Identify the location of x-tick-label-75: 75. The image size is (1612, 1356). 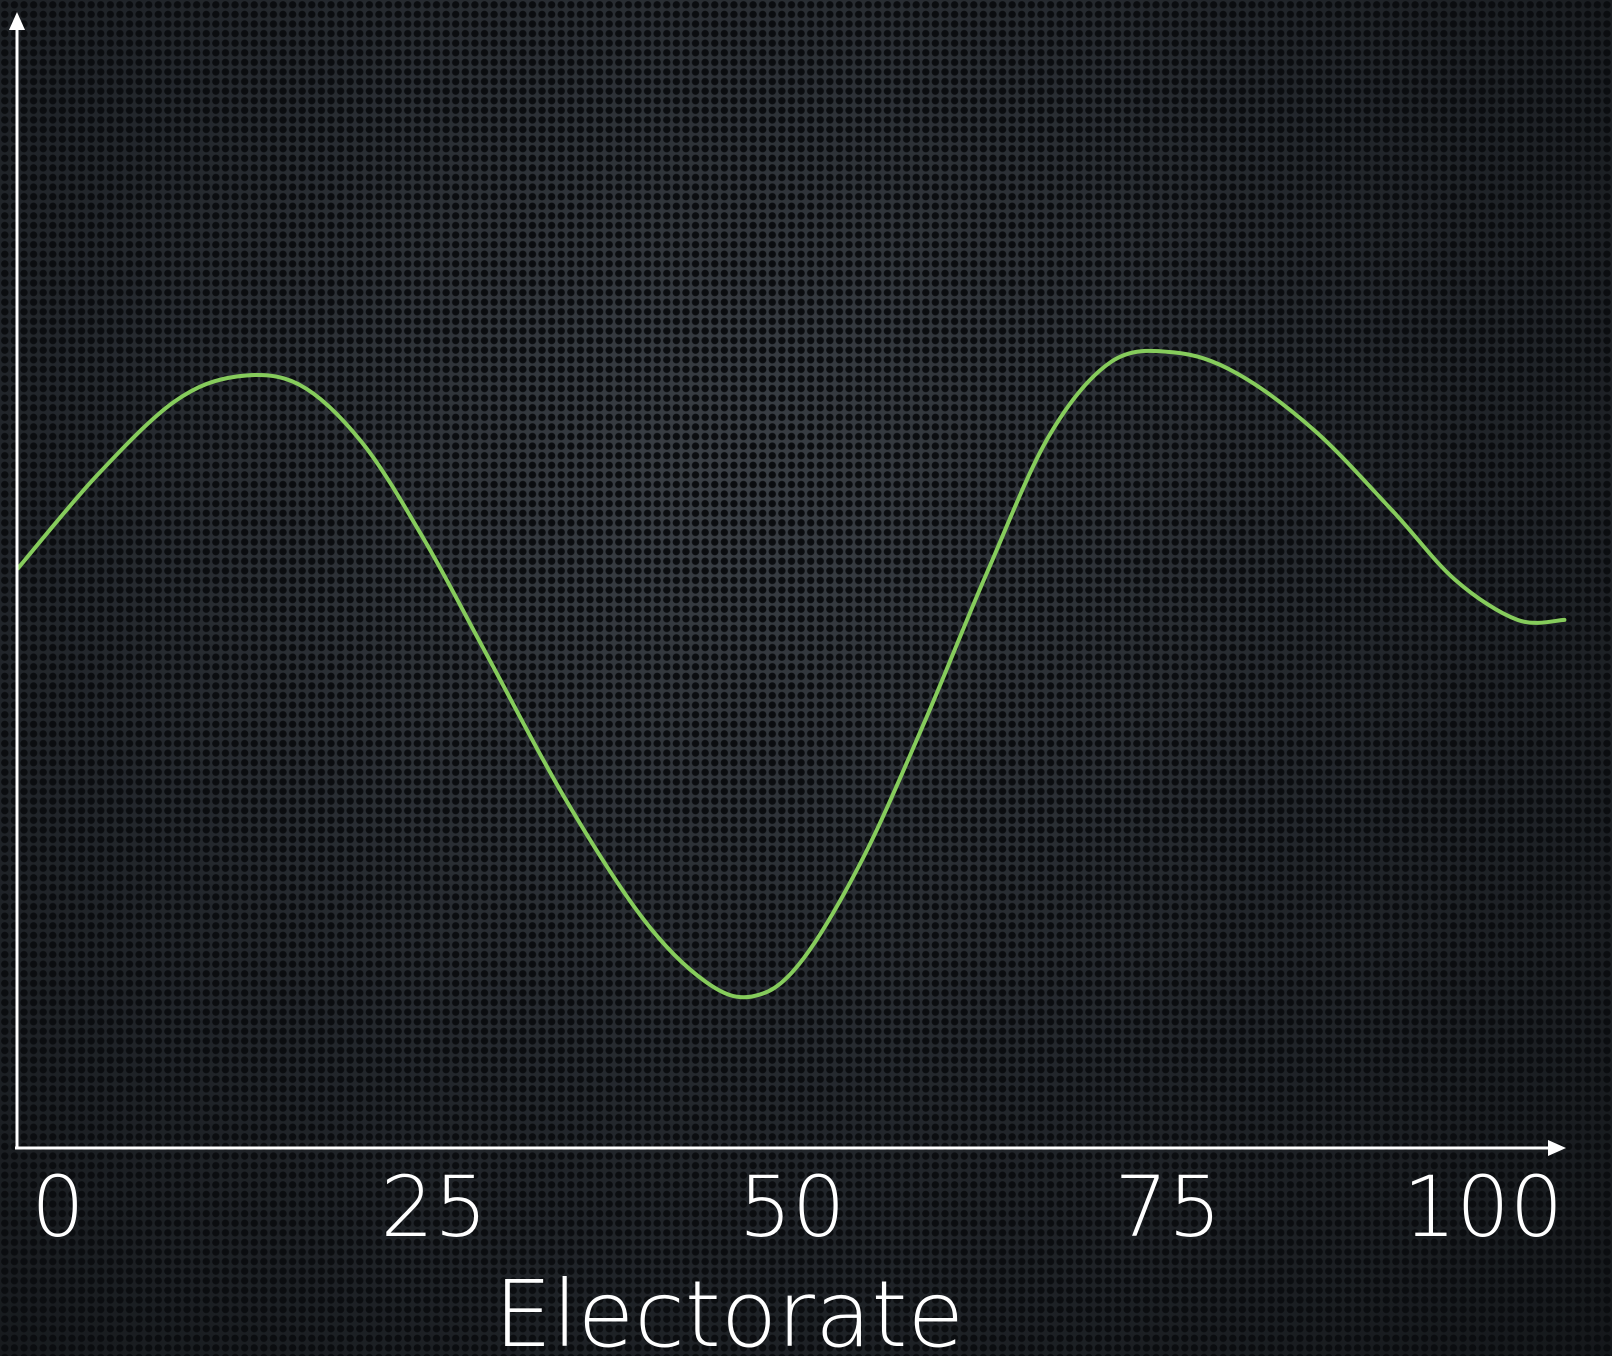
(1168, 1207).